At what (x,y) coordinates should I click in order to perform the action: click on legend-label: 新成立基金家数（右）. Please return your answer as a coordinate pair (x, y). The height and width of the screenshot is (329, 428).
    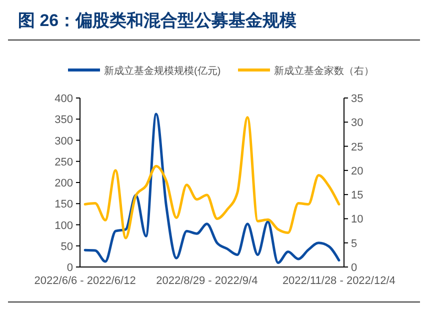
    Looking at the image, I should click on (324, 71).